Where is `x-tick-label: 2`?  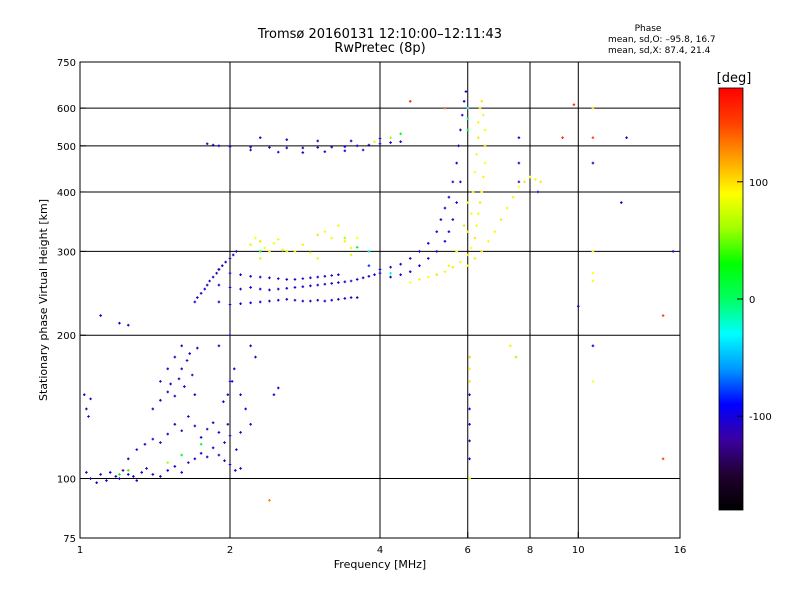
x-tick-label: 2 is located at coordinates (230, 550).